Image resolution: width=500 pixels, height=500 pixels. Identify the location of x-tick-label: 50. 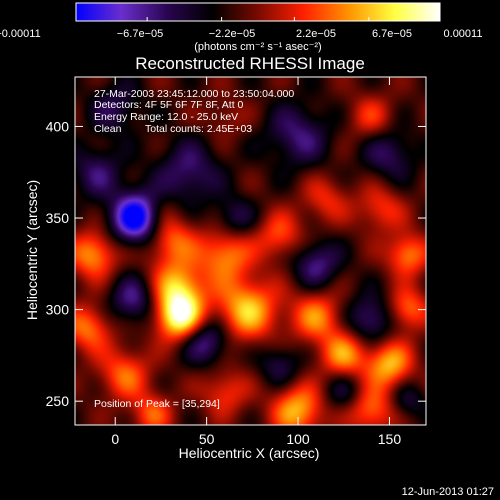
(207, 439).